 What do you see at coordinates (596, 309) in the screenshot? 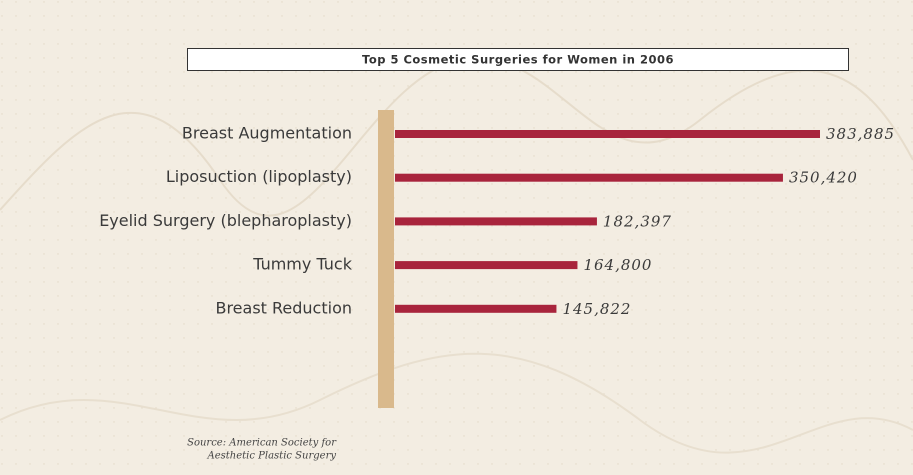
I see `value-label: 145,822` at bounding box center [596, 309].